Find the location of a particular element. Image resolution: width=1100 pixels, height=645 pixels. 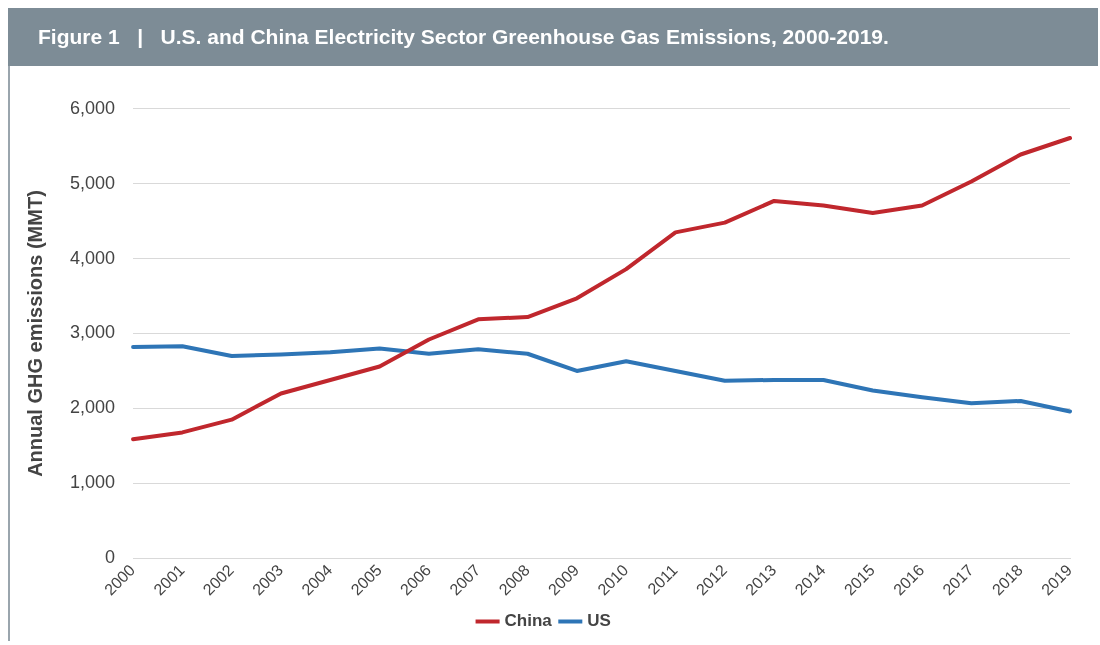

y-tick-label: 2,000 is located at coordinates (93, 407).